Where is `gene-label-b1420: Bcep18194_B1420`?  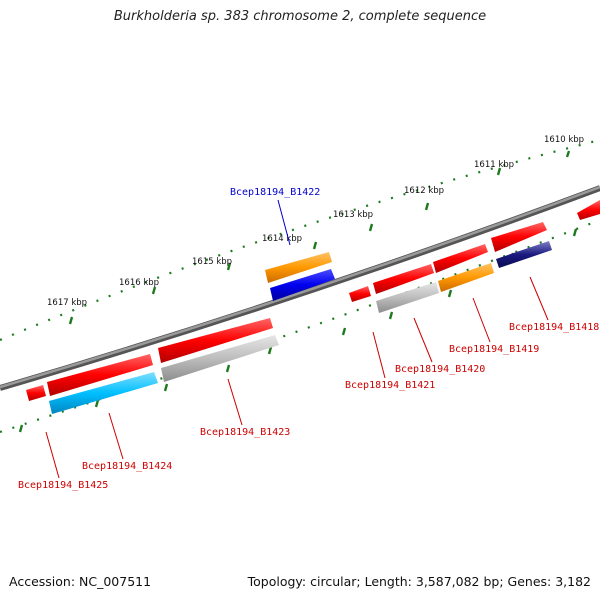 gene-label-b1420: Bcep18194_B1420 is located at coordinates (440, 369).